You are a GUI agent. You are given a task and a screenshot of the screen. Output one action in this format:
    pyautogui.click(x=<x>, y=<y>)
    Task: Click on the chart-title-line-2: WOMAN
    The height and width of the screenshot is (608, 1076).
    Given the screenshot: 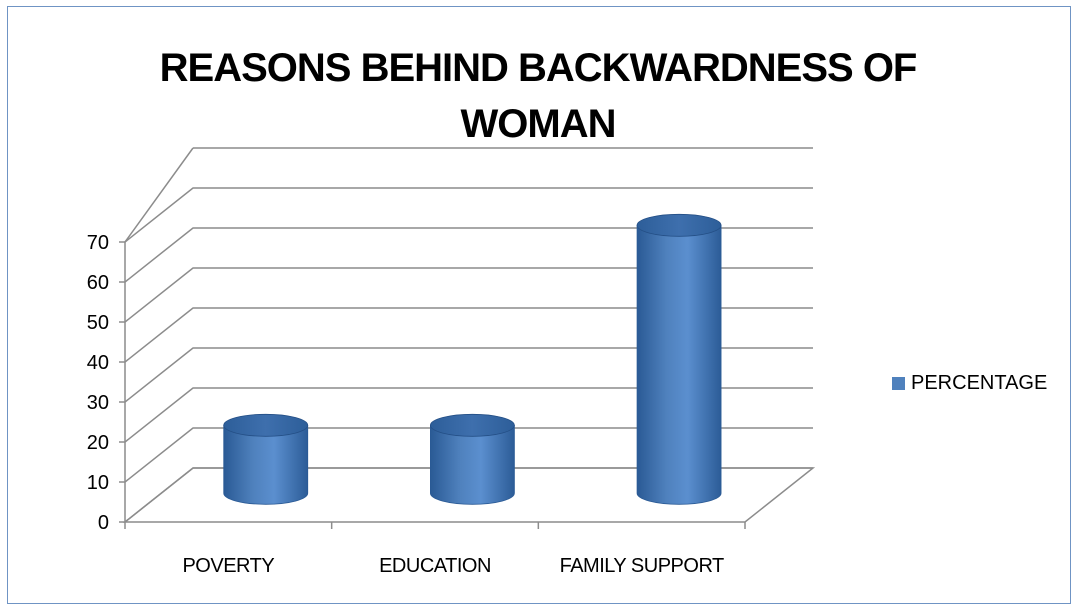 What is the action you would take?
    pyautogui.click(x=538, y=124)
    